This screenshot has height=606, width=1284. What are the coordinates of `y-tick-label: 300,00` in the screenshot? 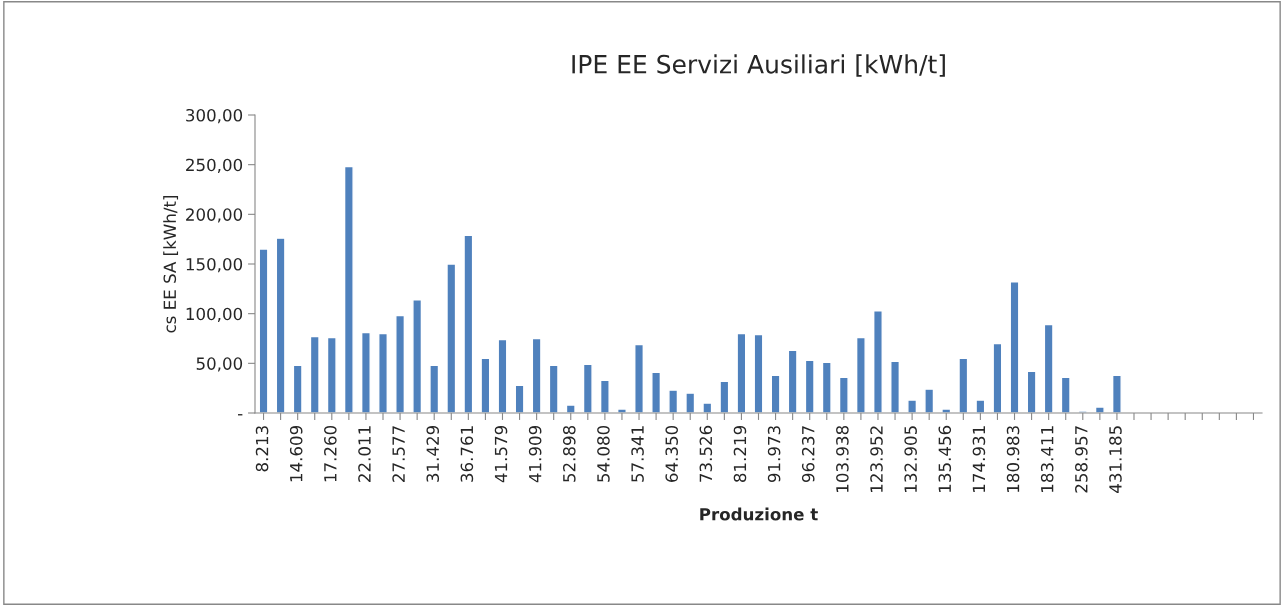 It's located at (214, 116).